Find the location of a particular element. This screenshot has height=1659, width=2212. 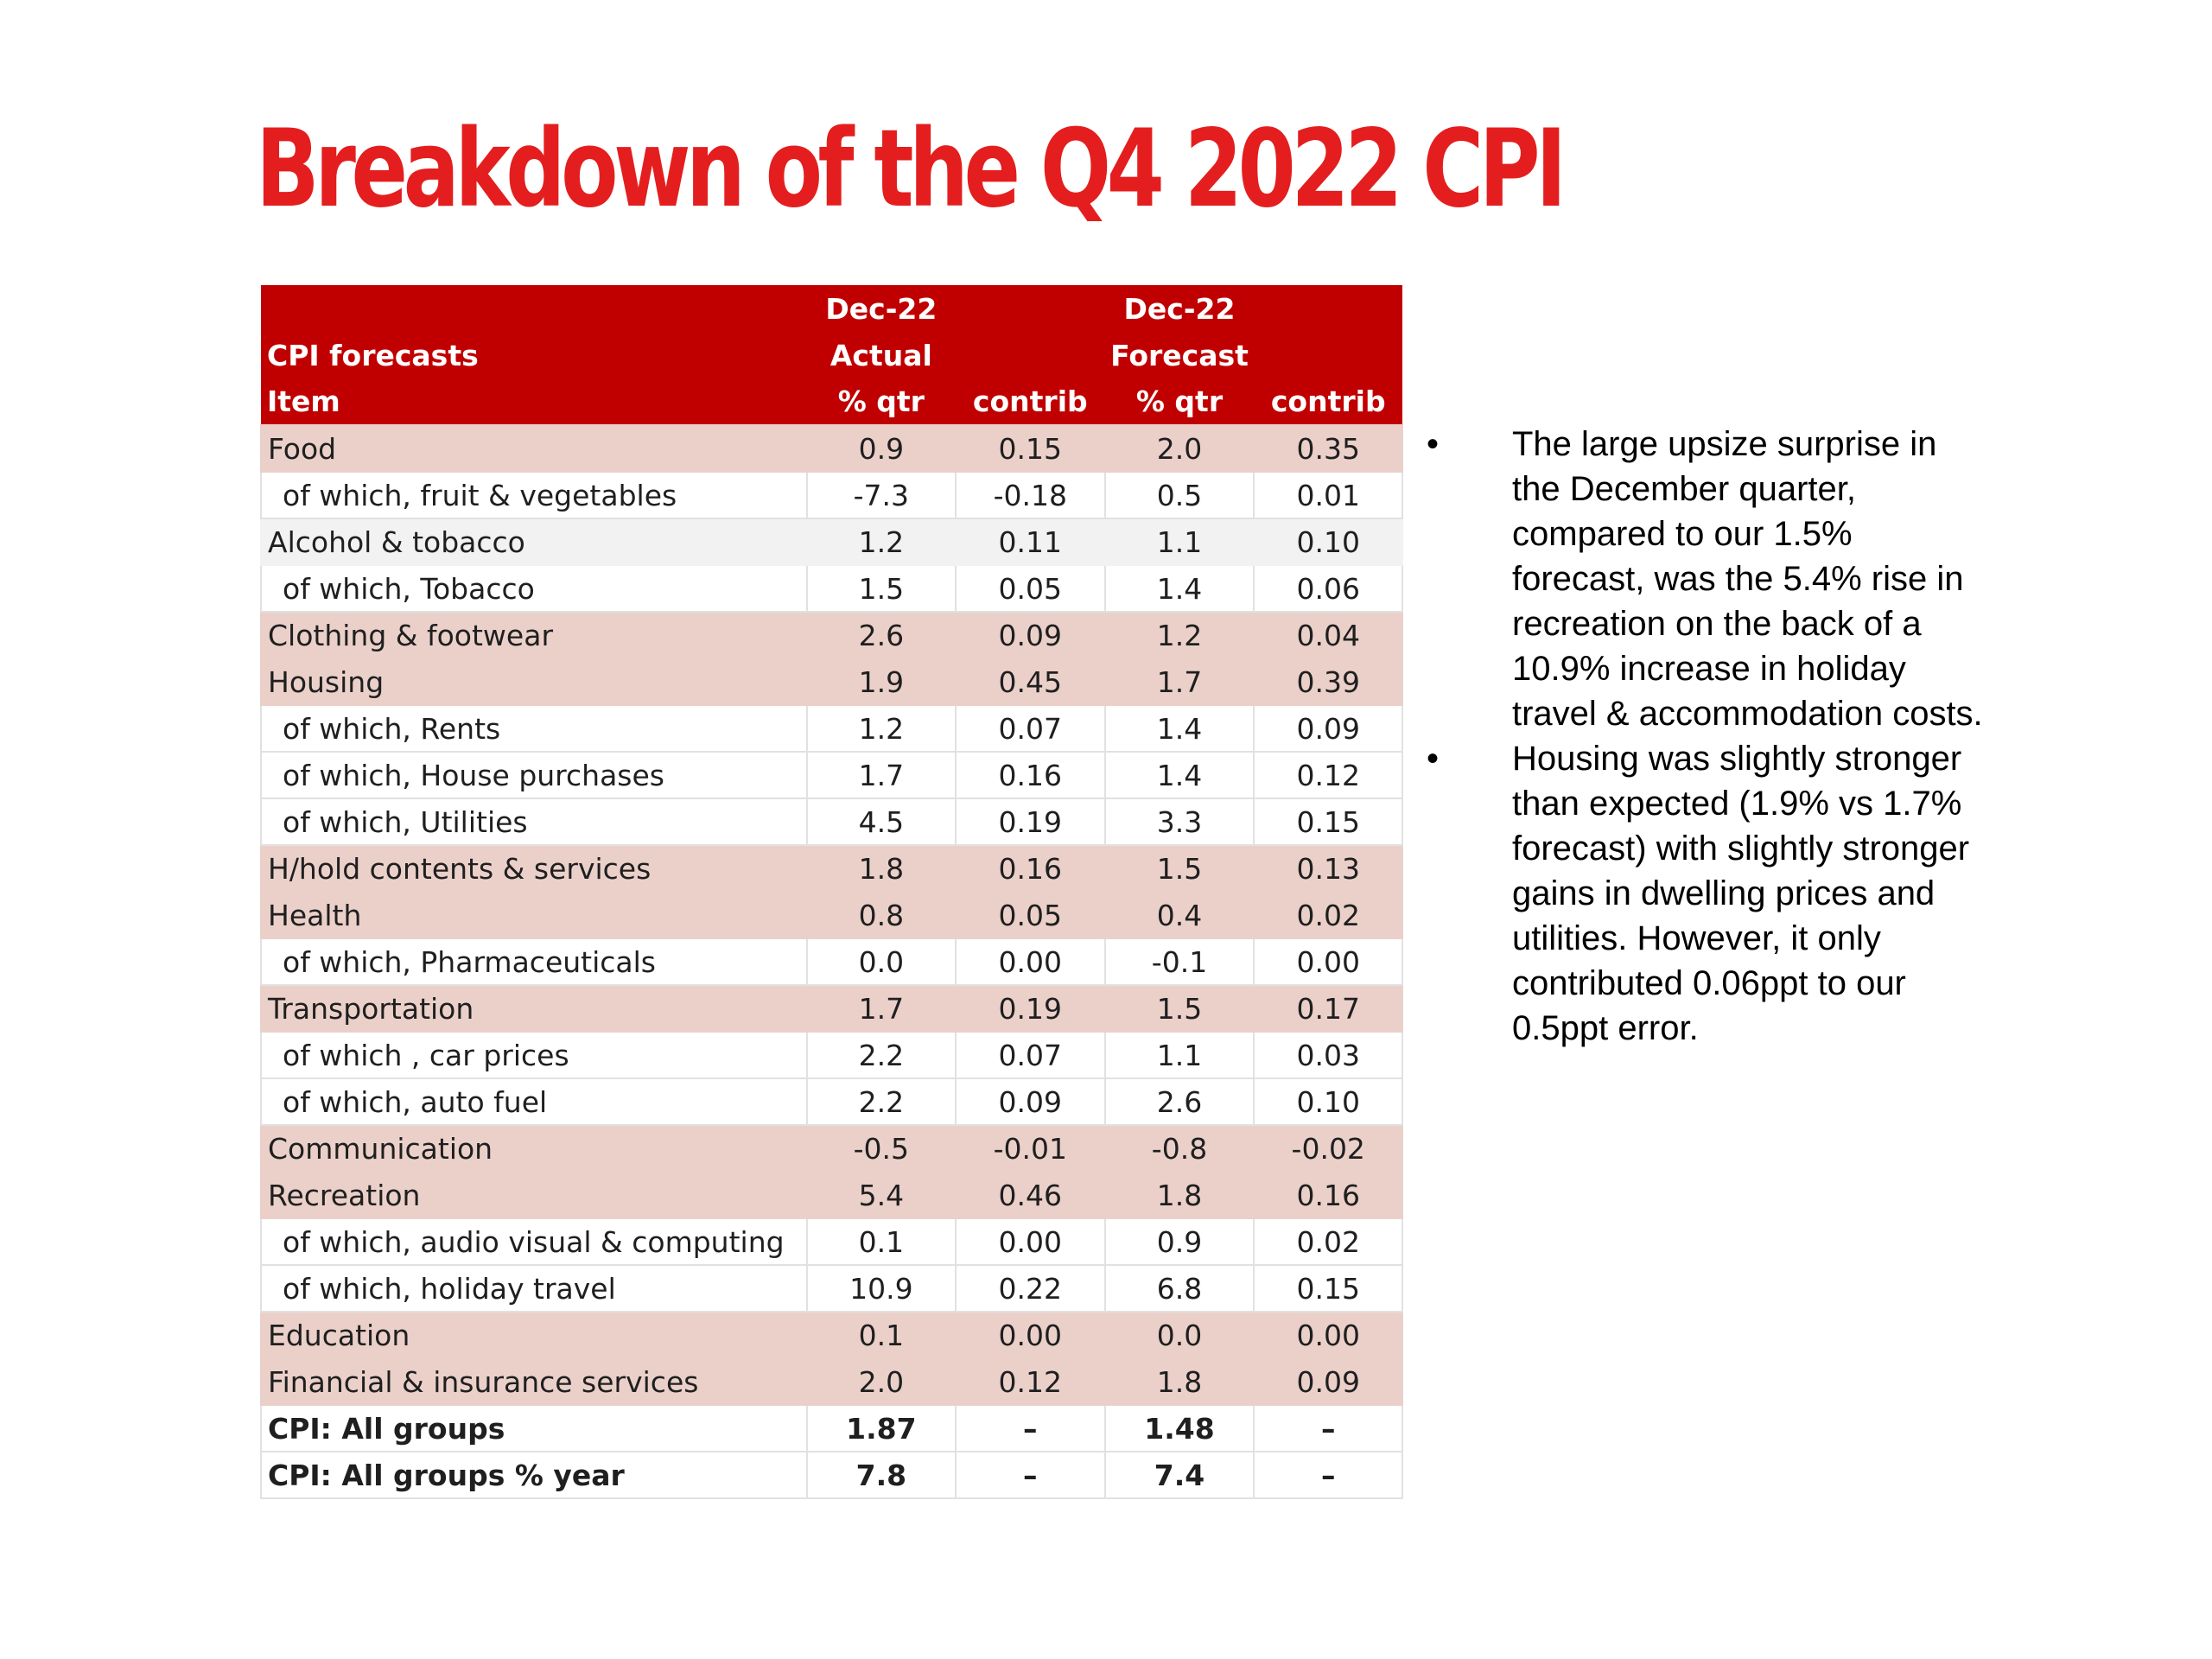

slide-title: Breakdown of the Q4 2022 CPI is located at coordinates (911, 169).